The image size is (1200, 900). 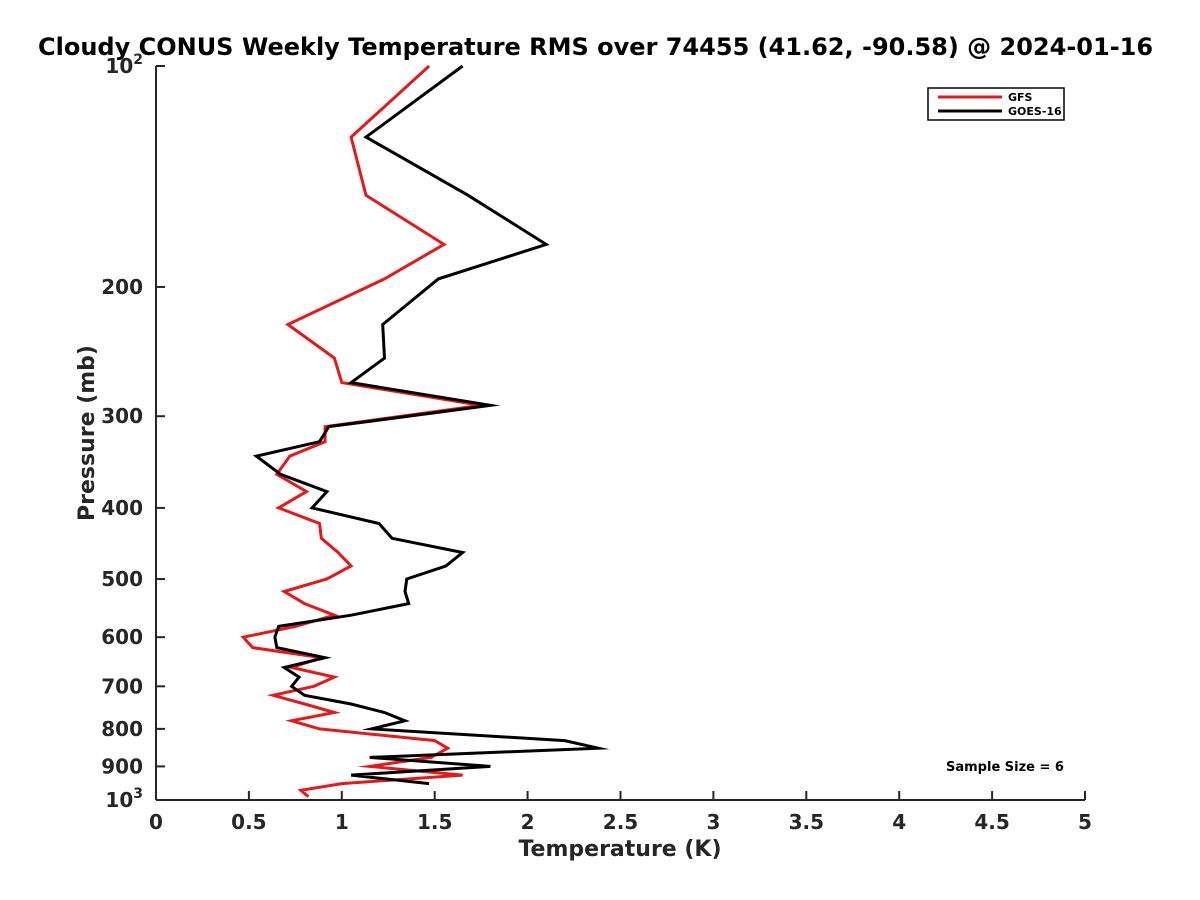 What do you see at coordinates (619, 849) in the screenshot?
I see `x-axis-label: Temperature (K)` at bounding box center [619, 849].